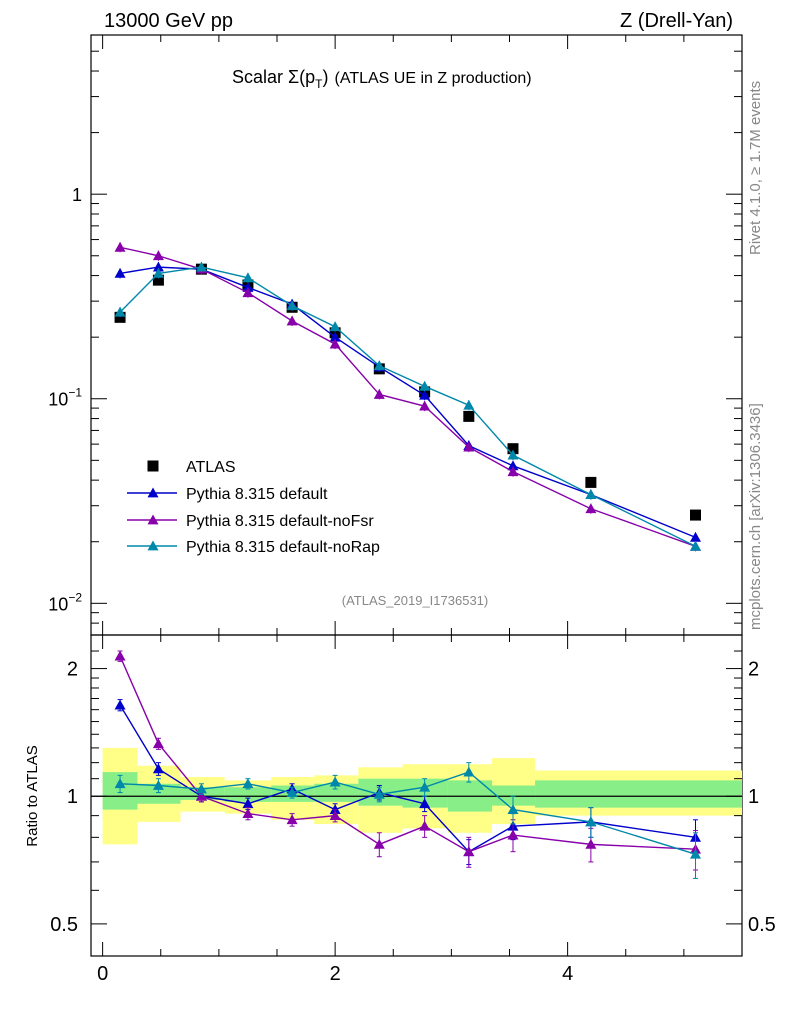 The width and height of the screenshot is (786, 1024). I want to click on ratio-ytick-label-left: 1, so click(72, 797).